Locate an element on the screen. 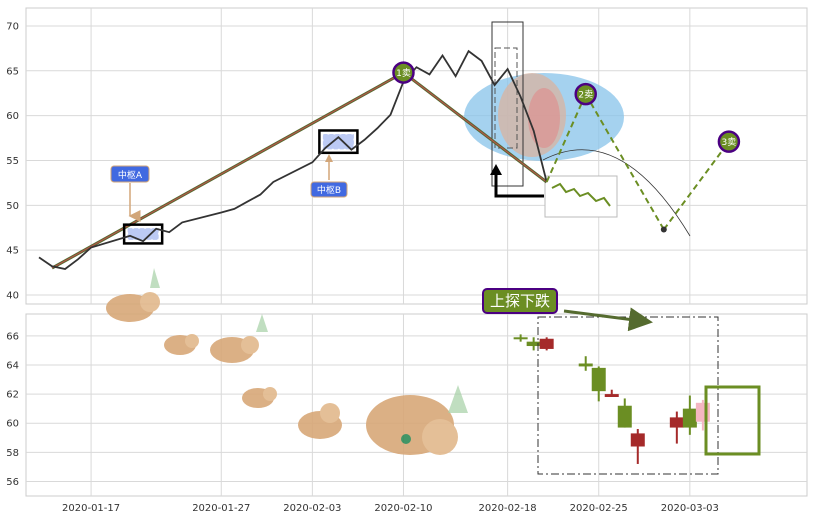 This screenshot has height=520, width=813. bottom-candles is located at coordinates (611, 399).